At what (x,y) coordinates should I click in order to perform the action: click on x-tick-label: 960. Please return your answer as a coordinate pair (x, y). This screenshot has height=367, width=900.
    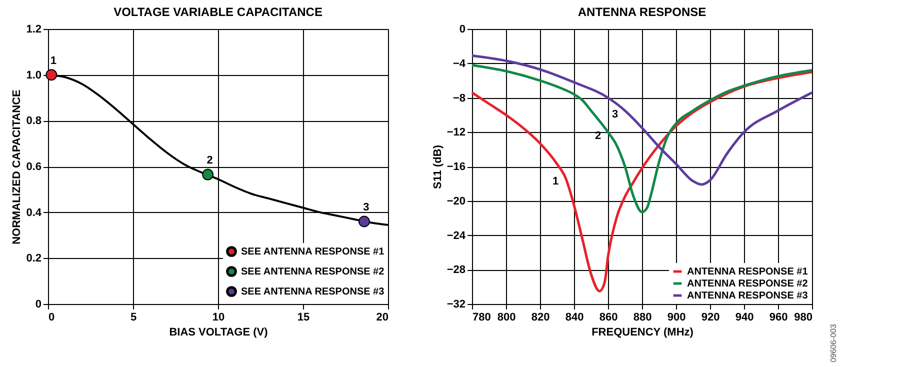
    Looking at the image, I should click on (778, 318).